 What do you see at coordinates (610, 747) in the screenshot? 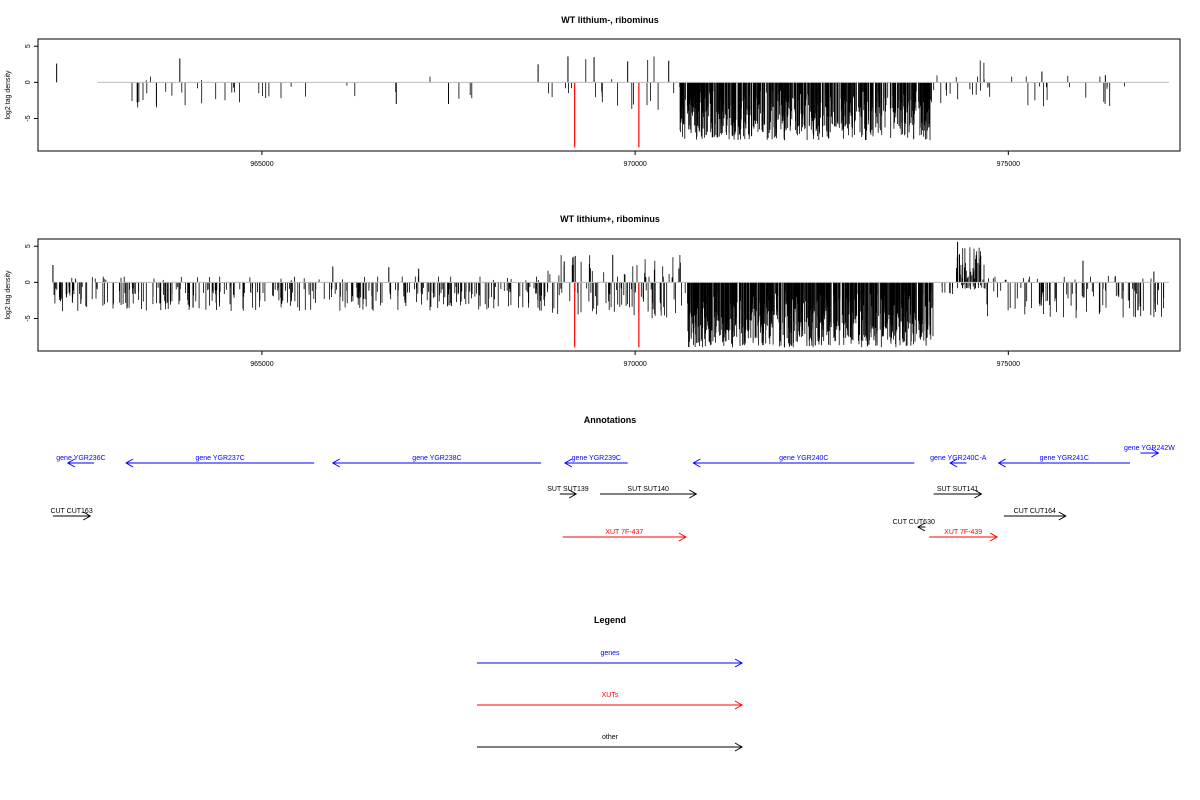
I see `legend-arrow-other` at bounding box center [610, 747].